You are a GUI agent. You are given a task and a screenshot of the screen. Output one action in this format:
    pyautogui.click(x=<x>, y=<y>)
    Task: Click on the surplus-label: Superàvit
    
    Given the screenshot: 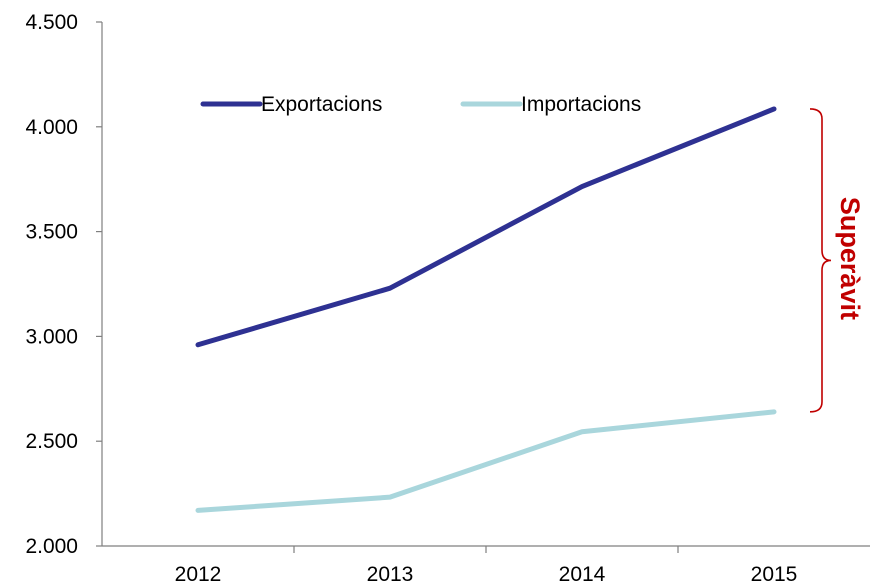 What is the action you would take?
    pyautogui.click(x=850, y=258)
    